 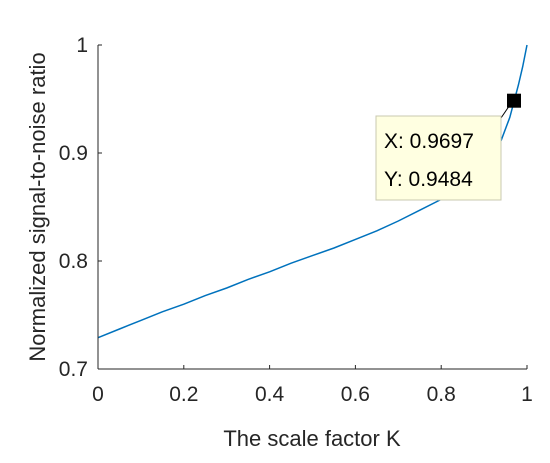 What do you see at coordinates (527, 394) in the screenshot?
I see `x-tick-label: 1` at bounding box center [527, 394].